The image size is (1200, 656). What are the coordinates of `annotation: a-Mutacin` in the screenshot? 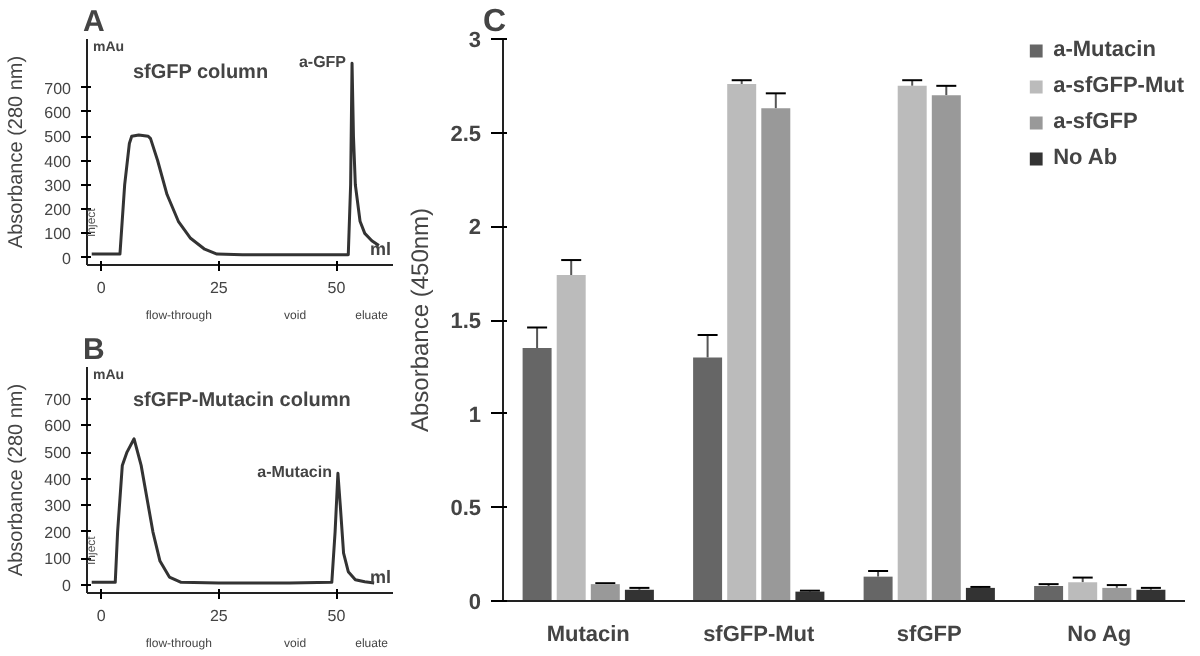 It's located at (295, 472).